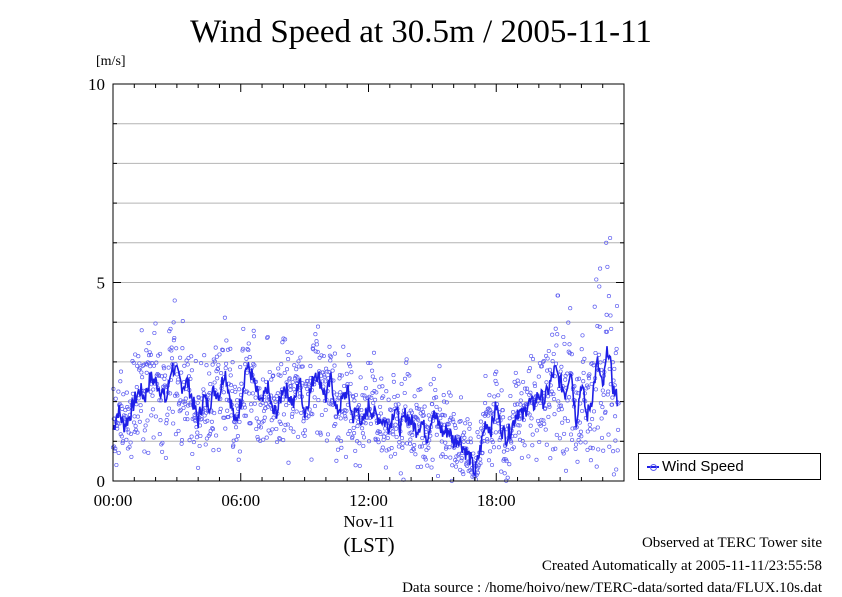  What do you see at coordinates (368, 521) in the screenshot?
I see `x-axis-date-label: Nov-11` at bounding box center [368, 521].